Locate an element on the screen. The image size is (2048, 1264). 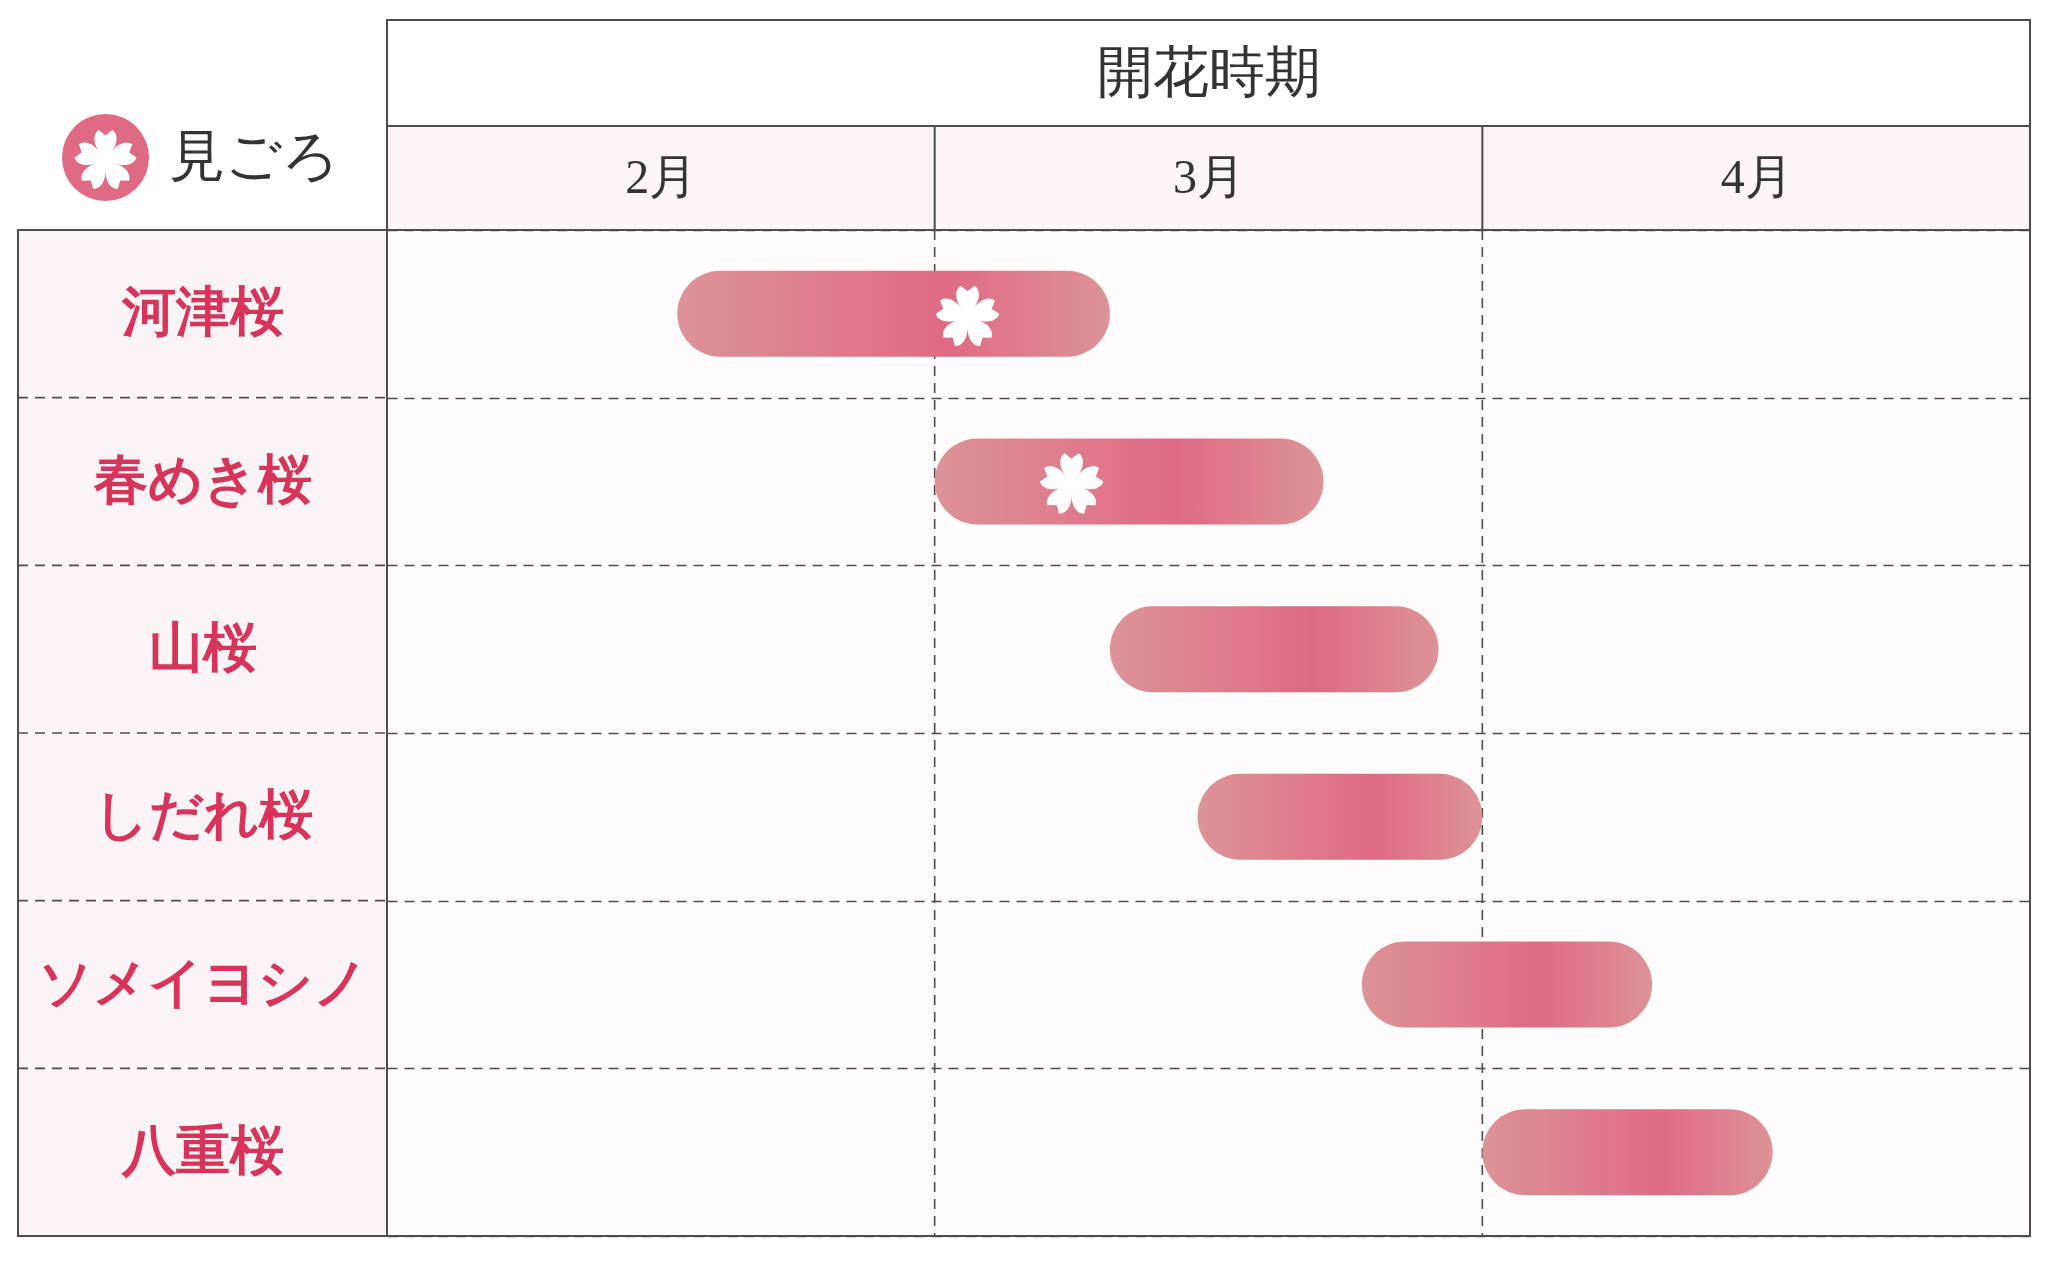
x-tick-label: 4月 is located at coordinates (1756, 176).